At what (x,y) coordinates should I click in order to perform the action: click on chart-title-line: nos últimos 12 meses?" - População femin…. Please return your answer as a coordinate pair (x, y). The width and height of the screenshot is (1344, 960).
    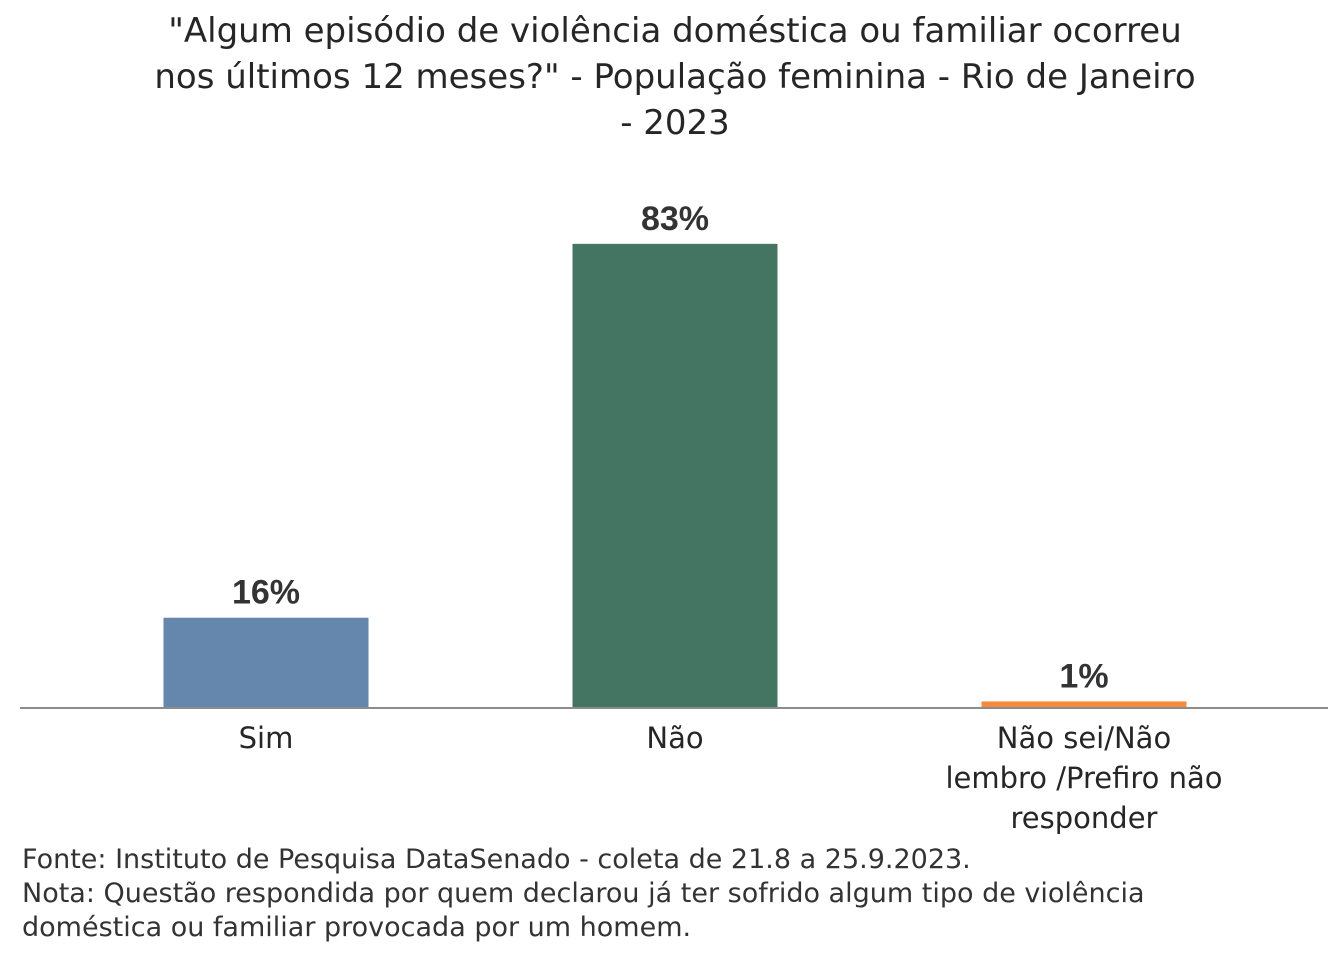
    Looking at the image, I should click on (675, 77).